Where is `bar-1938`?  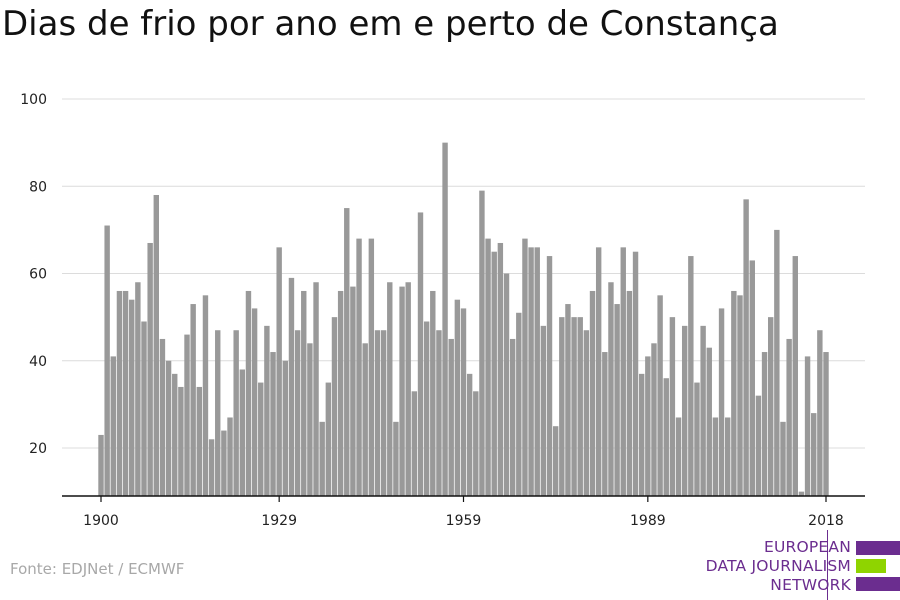
bar-1938 is located at coordinates (334, 406).